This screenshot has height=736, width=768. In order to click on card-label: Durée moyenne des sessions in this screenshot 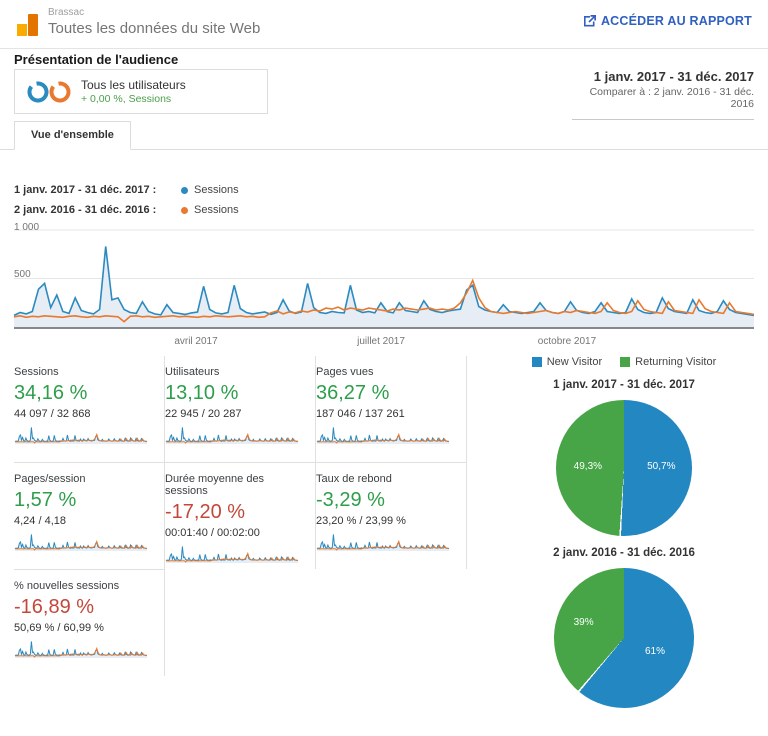, I will do `click(215, 485)`.